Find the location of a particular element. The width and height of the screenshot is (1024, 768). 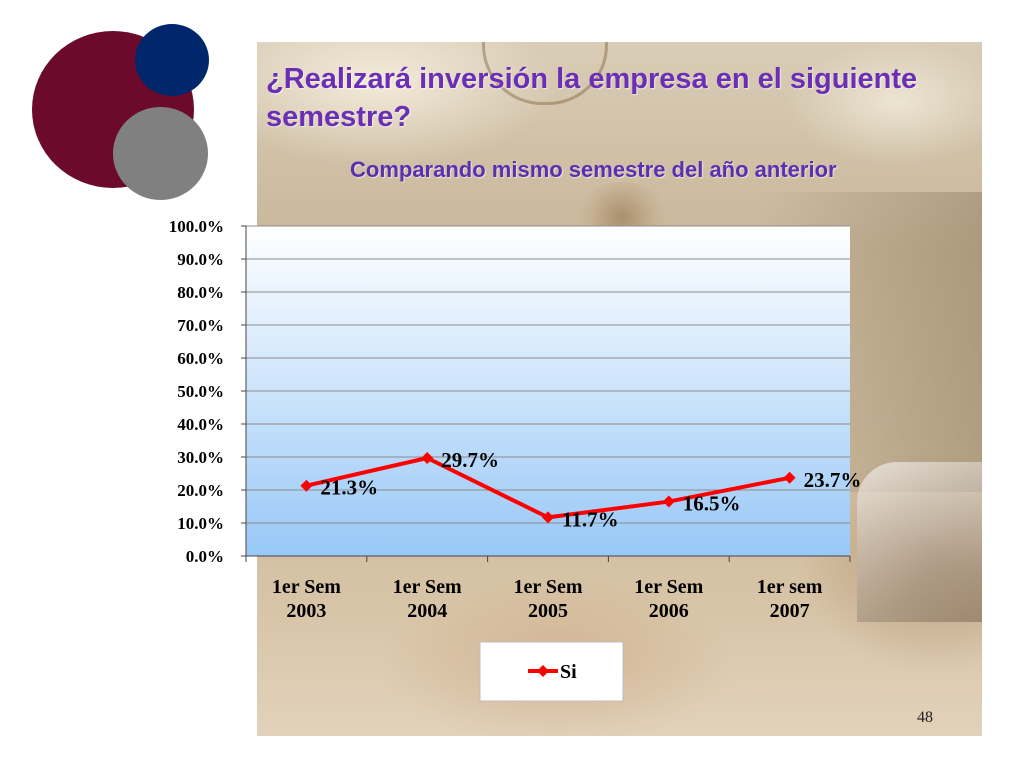

x-tick-label: 1er Sem 2006 is located at coordinates (668, 599).